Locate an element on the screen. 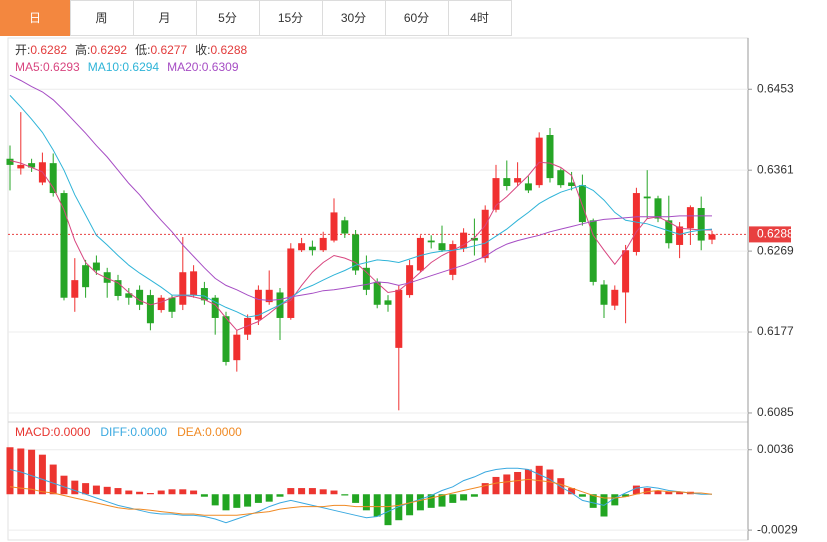 The width and height of the screenshot is (827, 542). legend-label: MACD: is located at coordinates (34, 432).